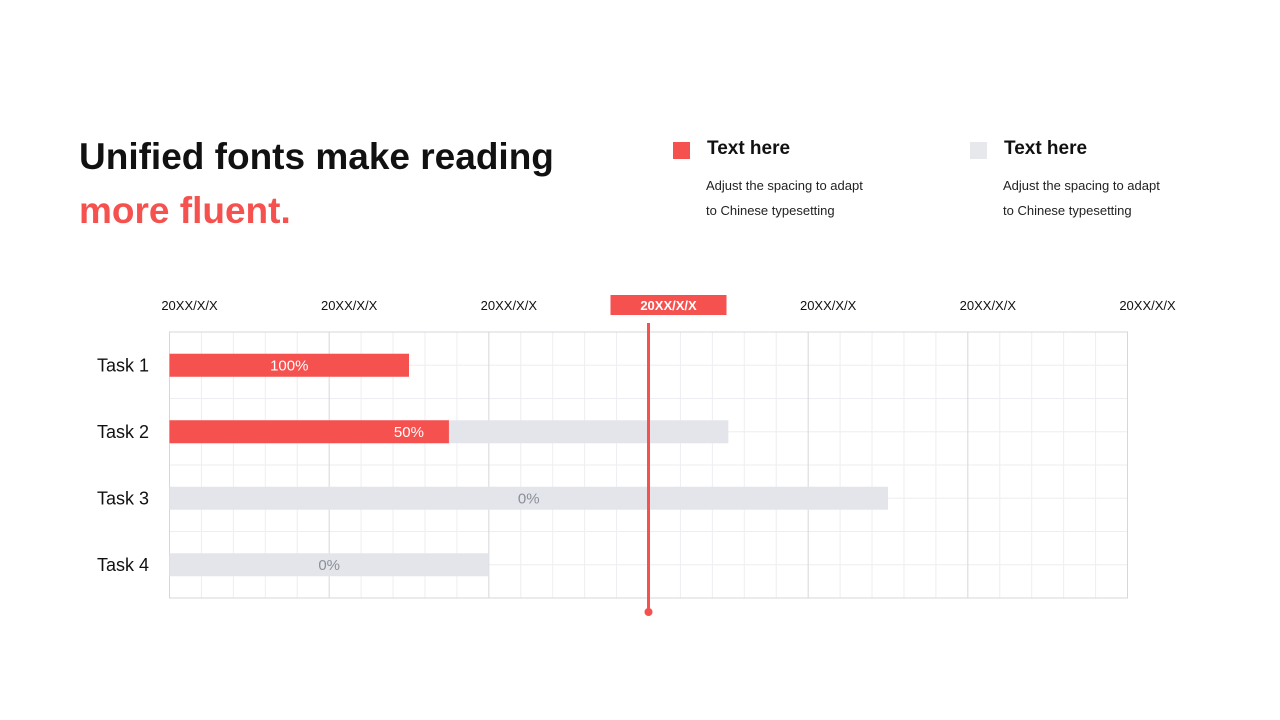 The height and width of the screenshot is (720, 1280). Describe the element at coordinates (316, 184) in the screenshot. I see `page-title: Unified fonts make reading more fluent.` at that location.